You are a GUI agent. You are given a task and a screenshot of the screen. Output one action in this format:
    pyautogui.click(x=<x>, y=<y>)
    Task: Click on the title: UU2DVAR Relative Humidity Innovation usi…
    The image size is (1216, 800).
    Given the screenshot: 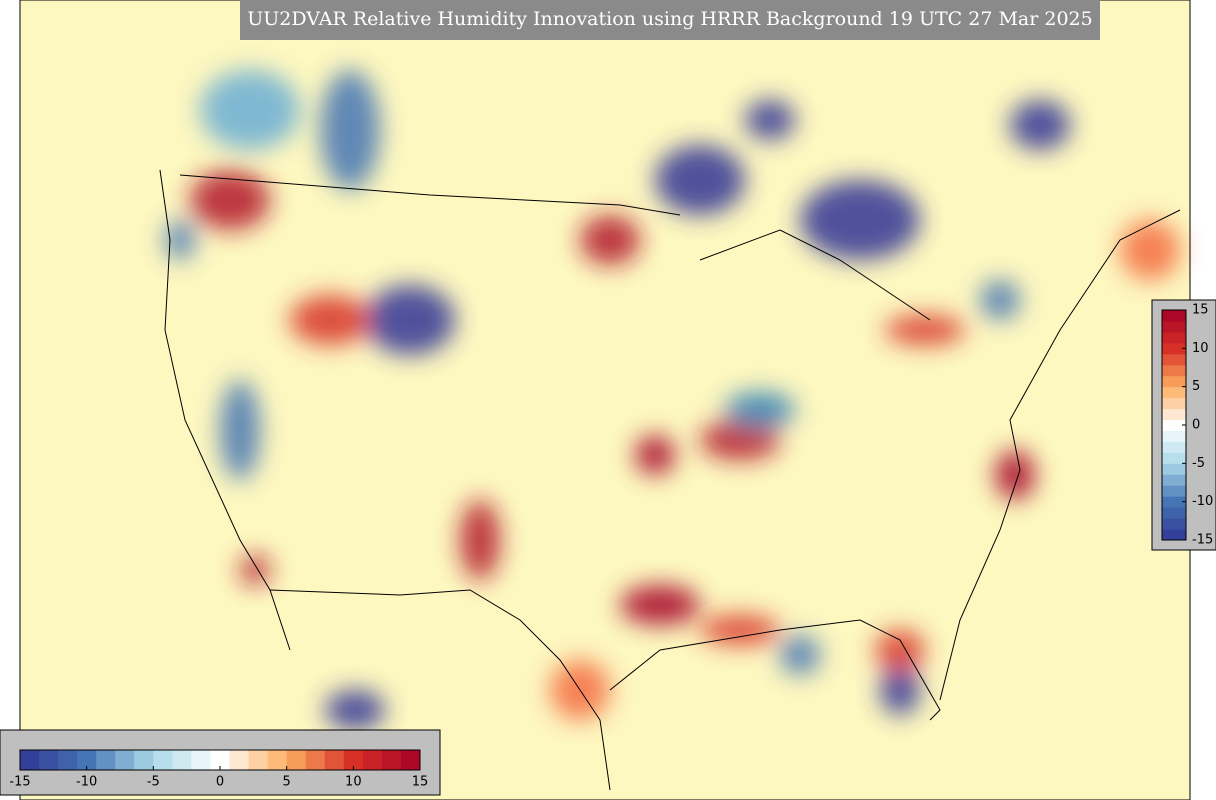 What is the action you would take?
    pyautogui.click(x=669, y=19)
    